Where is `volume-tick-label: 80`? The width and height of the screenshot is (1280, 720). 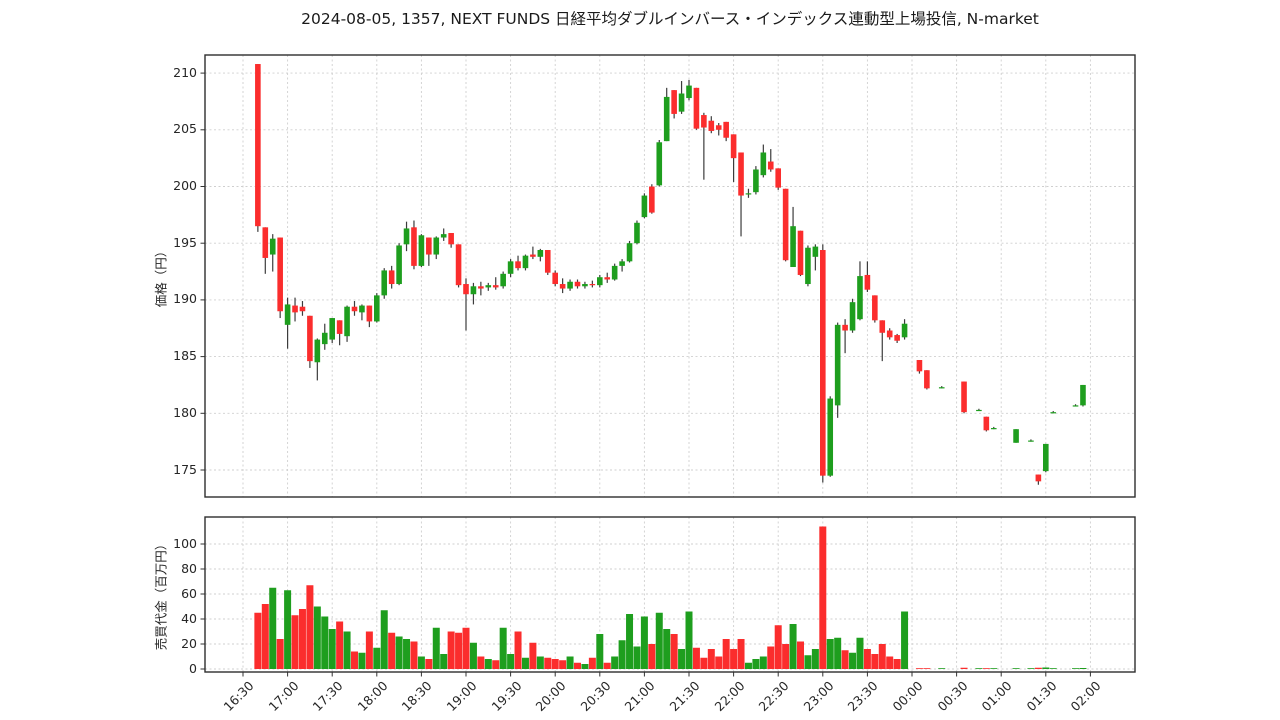 volume-tick-label: 80 is located at coordinates (189, 568).